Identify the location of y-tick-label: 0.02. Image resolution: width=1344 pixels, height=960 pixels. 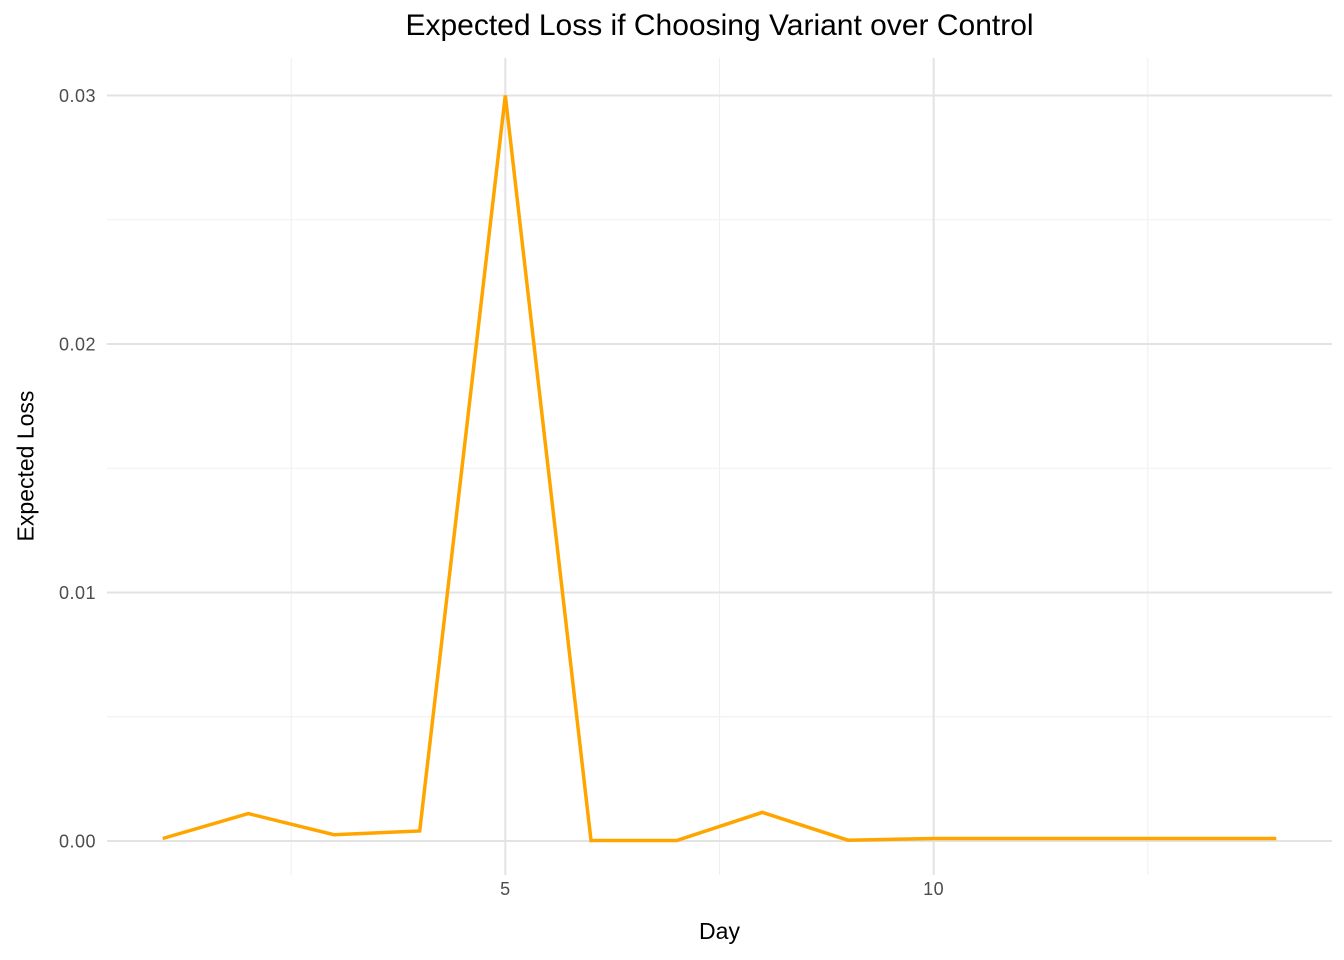
(77, 344).